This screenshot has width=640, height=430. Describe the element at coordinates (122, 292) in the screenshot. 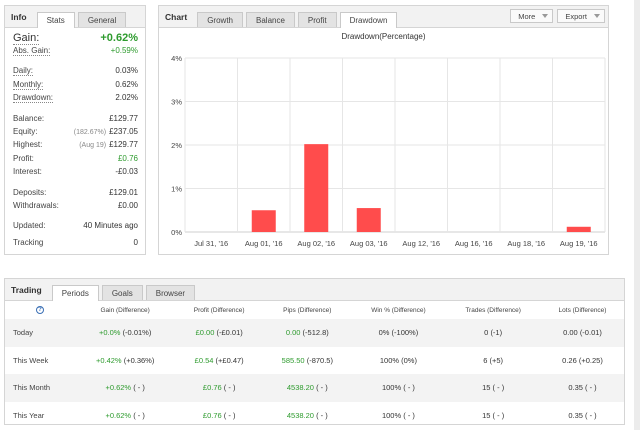

I see `tab-goals: Goals` at that location.